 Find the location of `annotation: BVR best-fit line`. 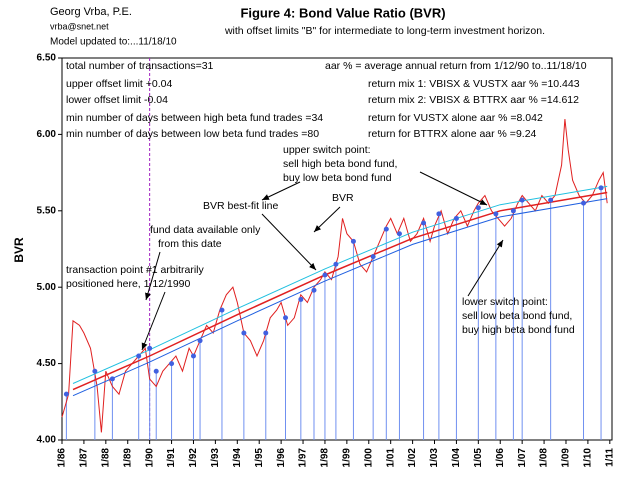

annotation: BVR best-fit line is located at coordinates (240, 206).